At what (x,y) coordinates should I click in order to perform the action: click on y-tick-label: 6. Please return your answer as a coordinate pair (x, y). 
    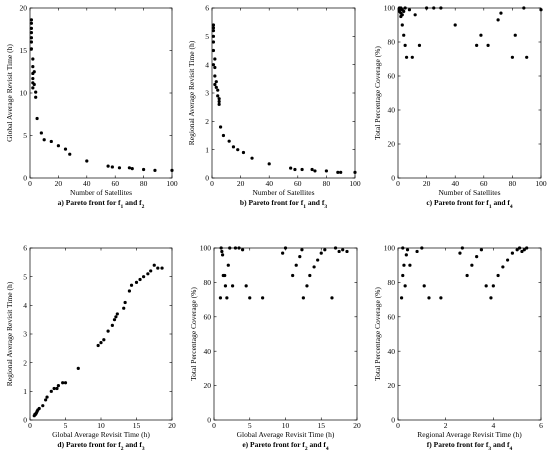
    Looking at the image, I should click on (25, 248).